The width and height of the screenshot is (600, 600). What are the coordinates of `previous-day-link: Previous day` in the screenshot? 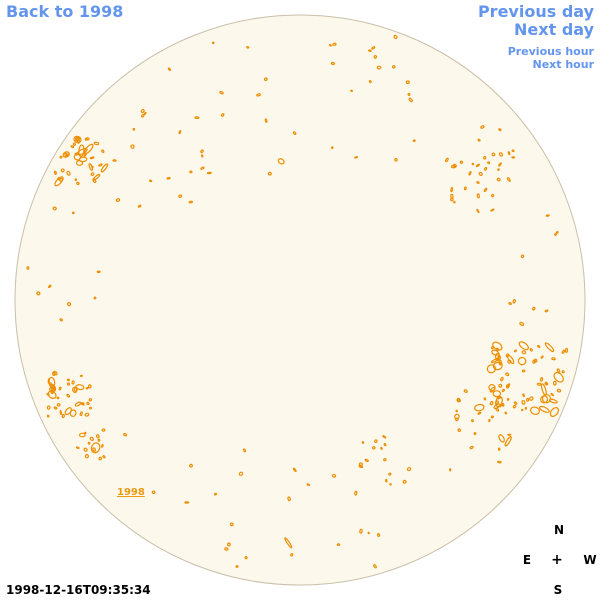 It's located at (535, 11).